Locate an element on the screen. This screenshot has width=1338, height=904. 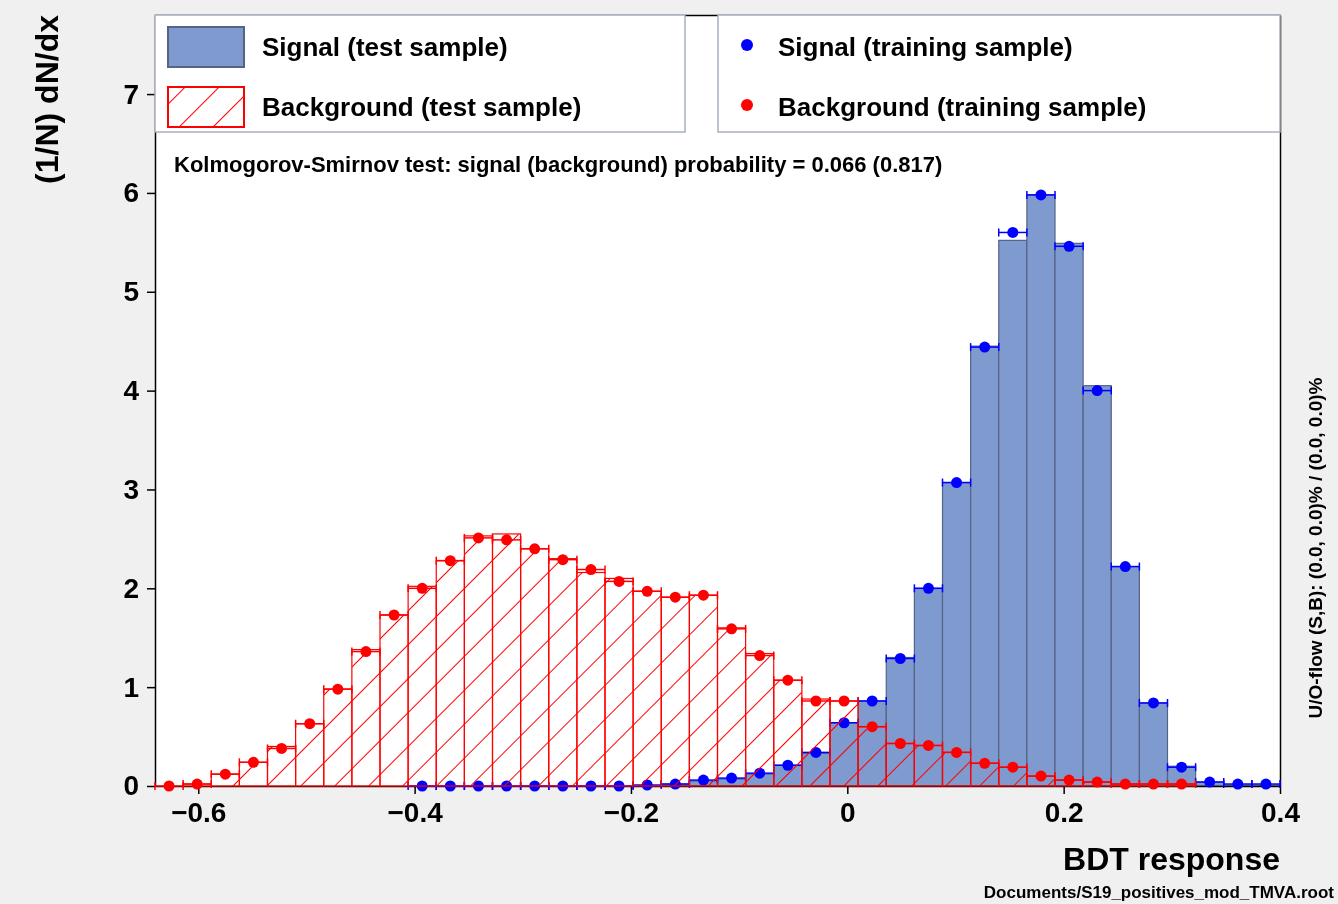
y-tick-label: 0 is located at coordinates (131, 786).